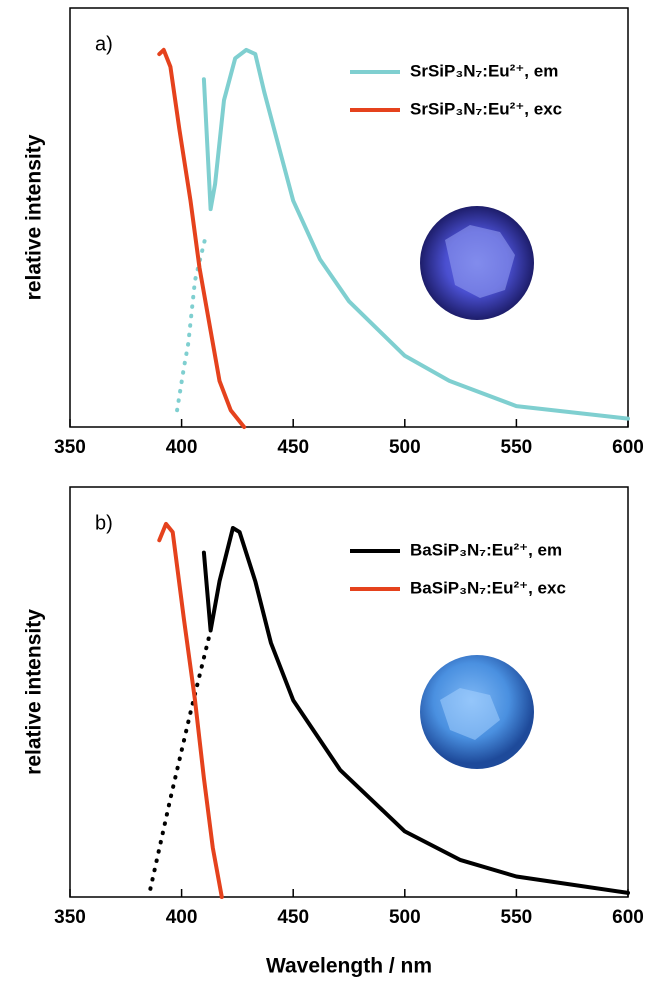 The image size is (650, 988). What do you see at coordinates (488, 587) in the screenshot?
I see `legend-label: BaSiP₃N₇:Eu²⁺, exc` at bounding box center [488, 587].